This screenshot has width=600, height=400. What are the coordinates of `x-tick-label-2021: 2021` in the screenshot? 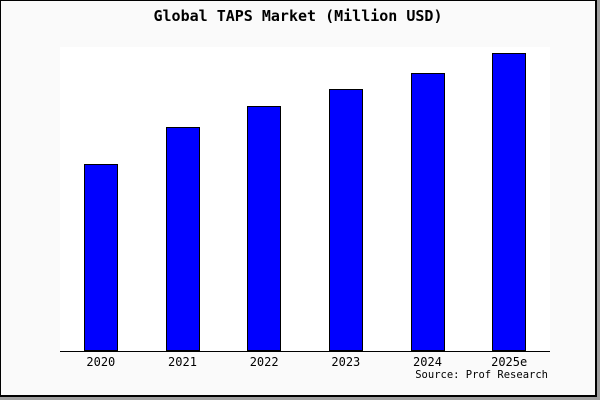 It's located at (182, 362).